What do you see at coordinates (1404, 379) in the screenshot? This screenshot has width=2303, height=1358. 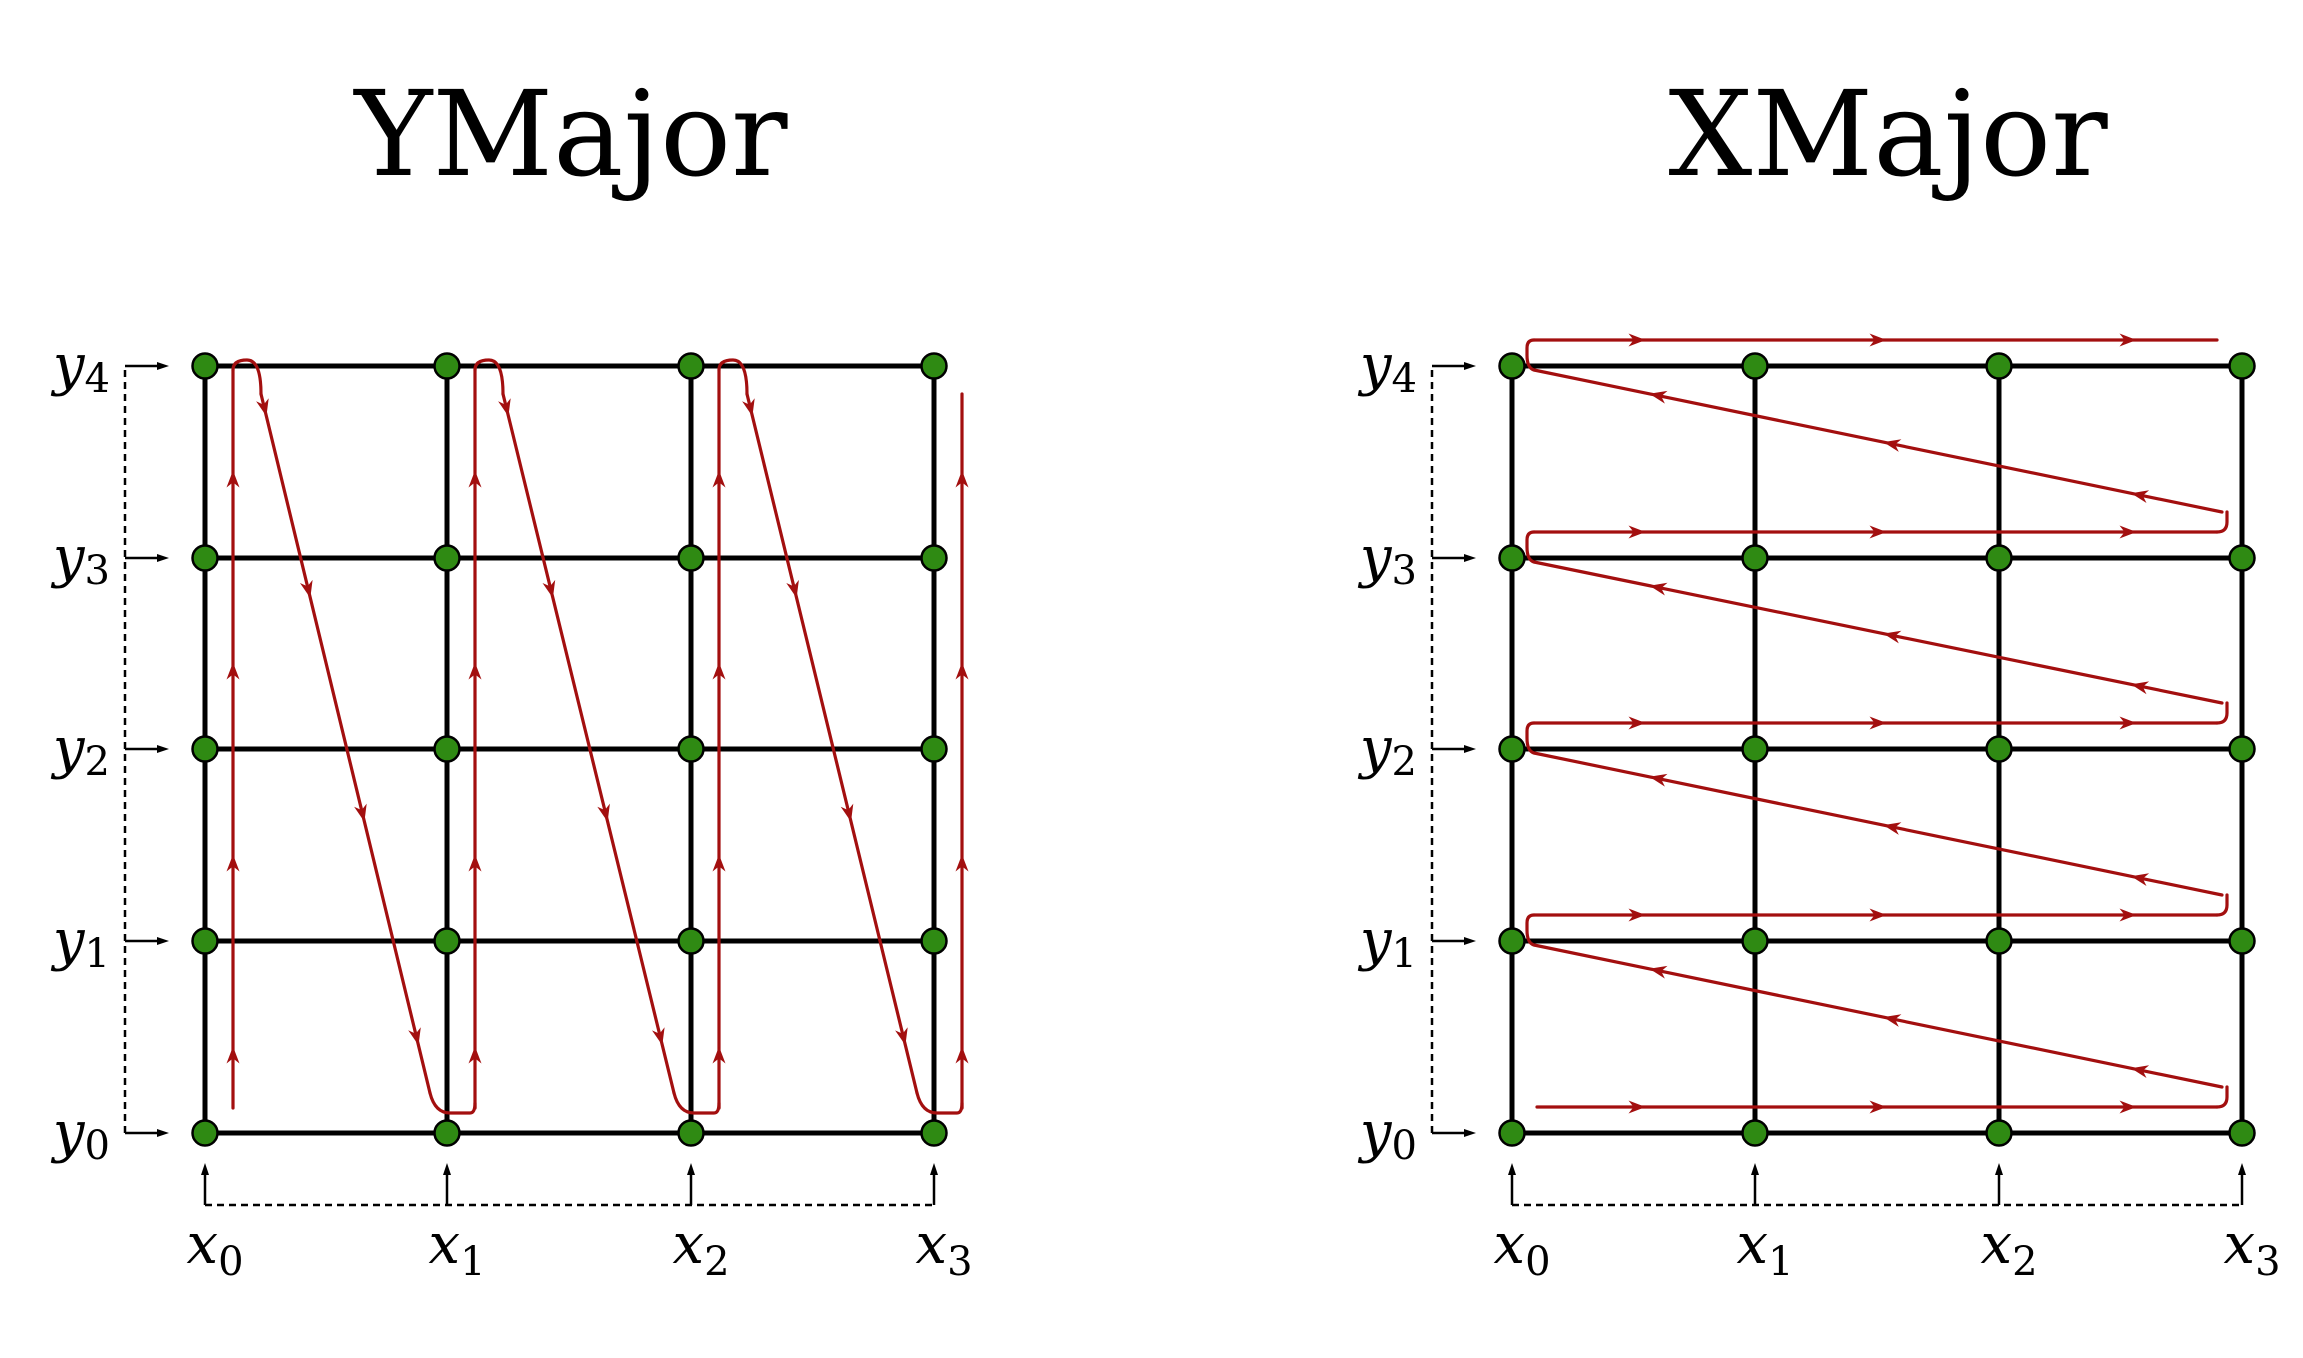 I see `y-axis-label-subscript: 4` at bounding box center [1404, 379].